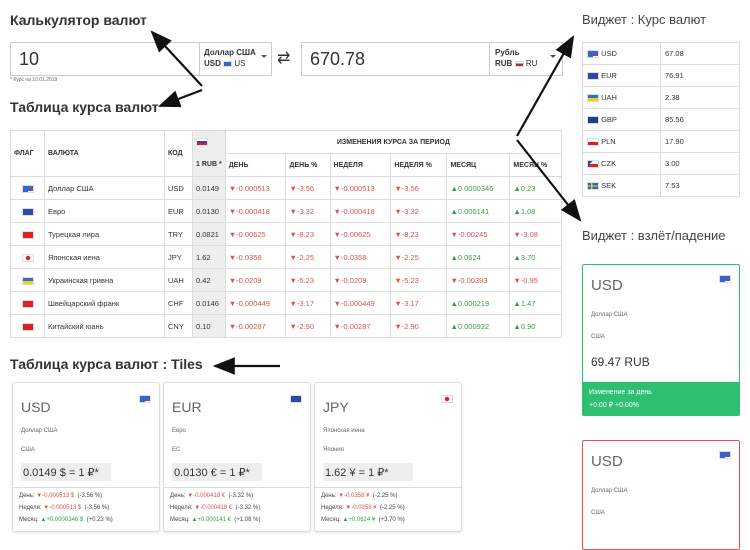 Image resolution: width=750 pixels, height=550 pixels. Describe the element at coordinates (609, 53) in the screenshot. I see `widget-rate-code: USD` at that location.